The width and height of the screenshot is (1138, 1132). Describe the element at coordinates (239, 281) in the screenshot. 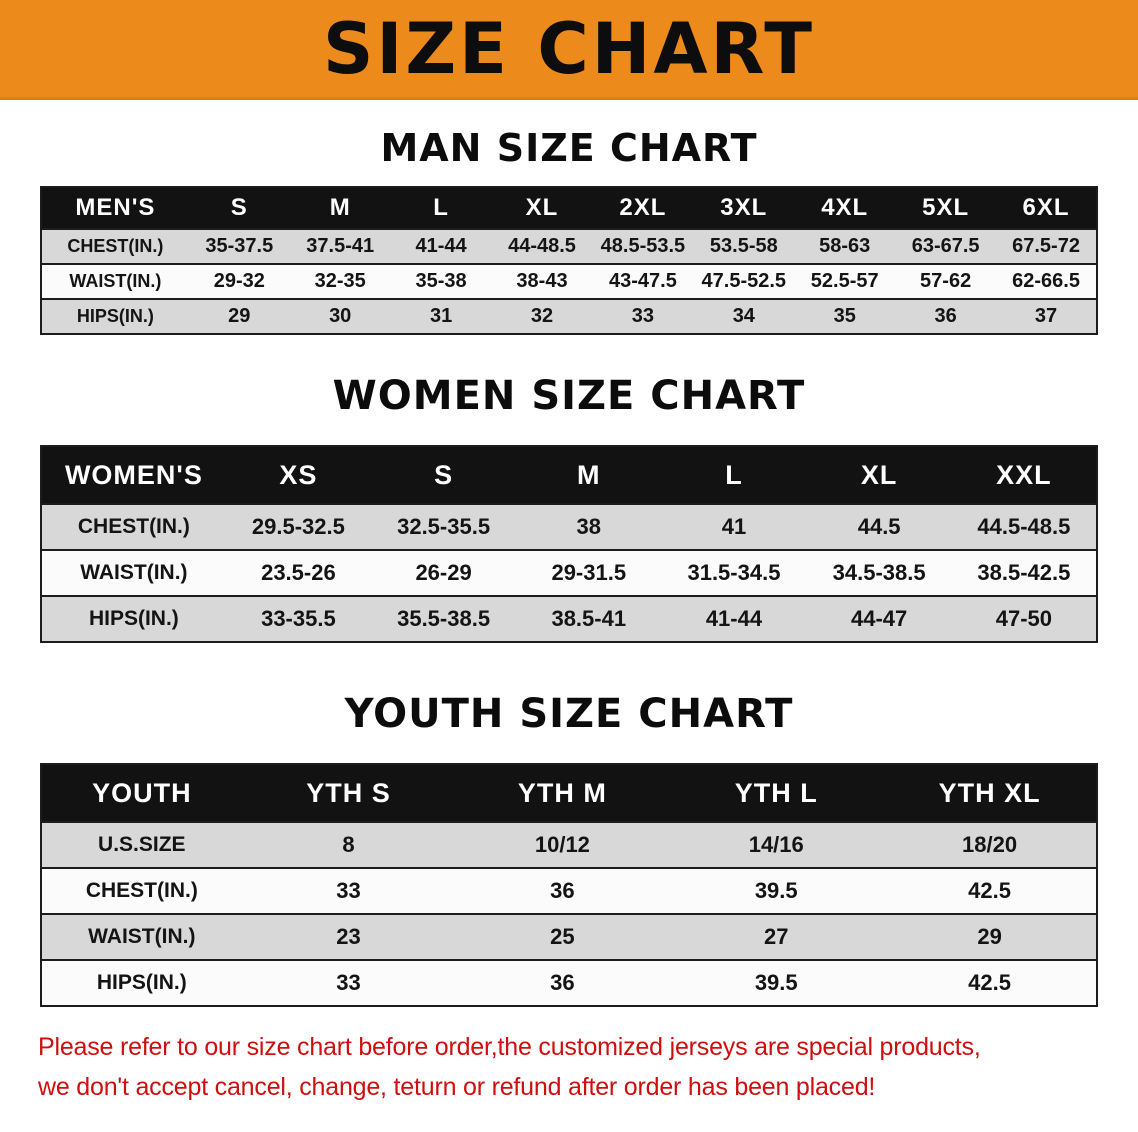

I see `table-cell: 29-32` at that location.